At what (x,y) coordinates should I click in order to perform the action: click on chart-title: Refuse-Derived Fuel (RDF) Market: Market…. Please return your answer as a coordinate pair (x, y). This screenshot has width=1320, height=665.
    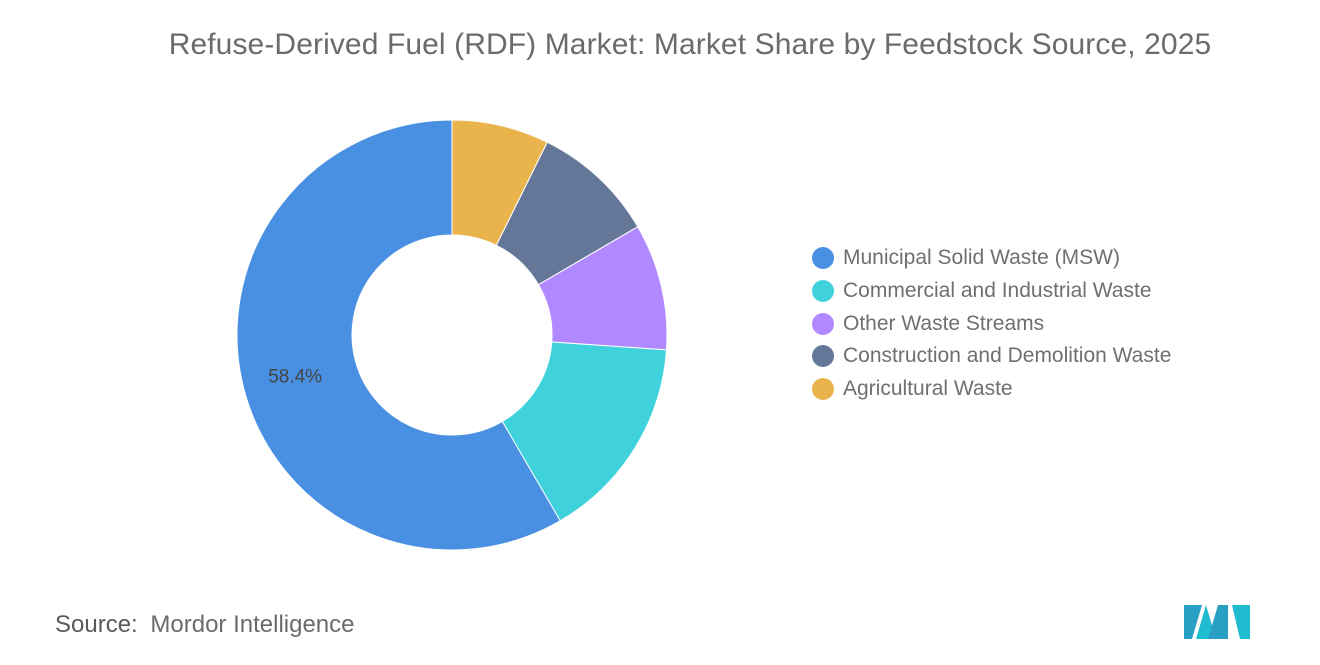
    Looking at the image, I should click on (690, 44).